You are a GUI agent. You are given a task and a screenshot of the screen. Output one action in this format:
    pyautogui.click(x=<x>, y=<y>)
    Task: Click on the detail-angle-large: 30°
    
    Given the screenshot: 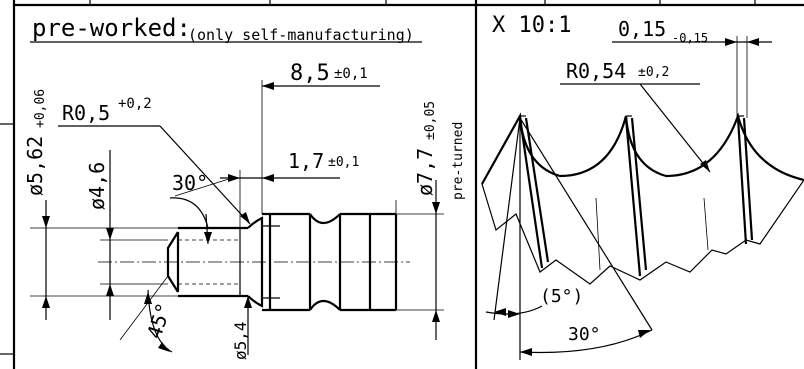 What is the action you would take?
    pyautogui.click(x=584, y=334)
    